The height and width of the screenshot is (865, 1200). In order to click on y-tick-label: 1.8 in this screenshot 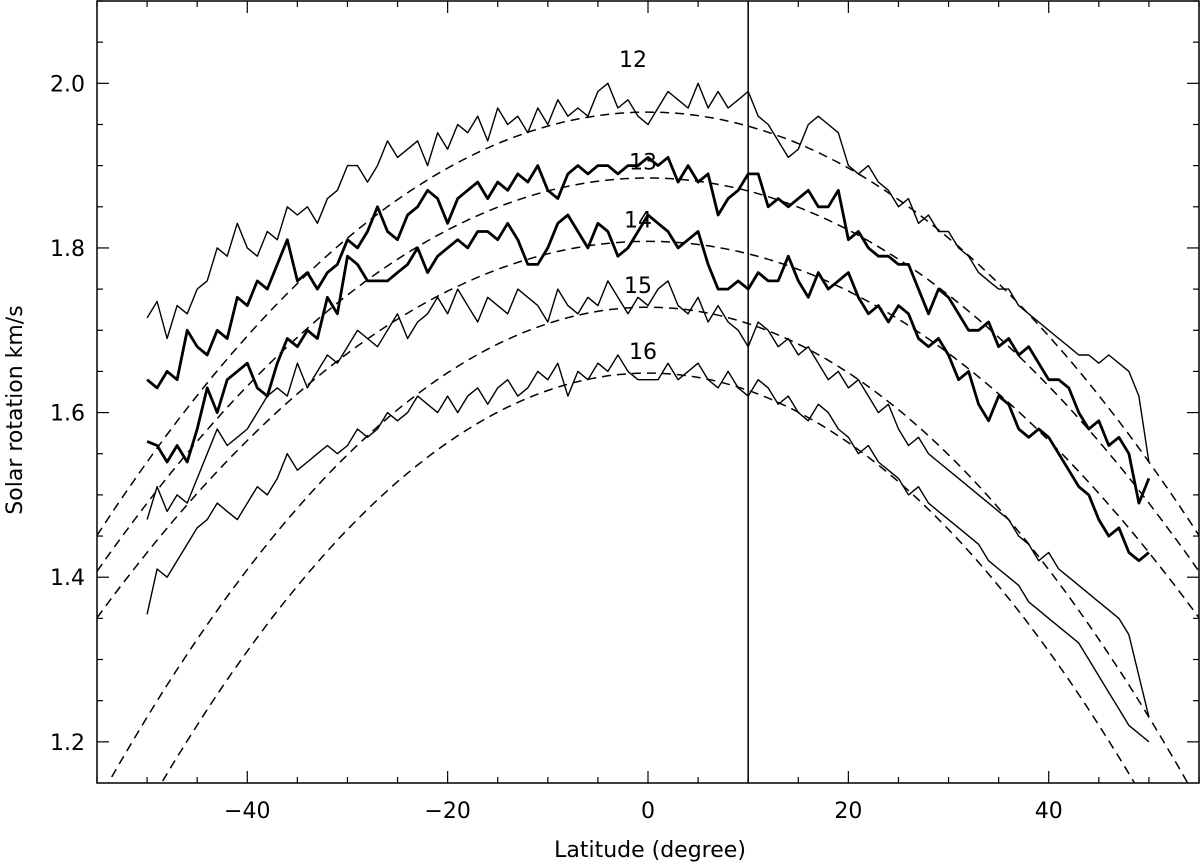, I will do `click(67, 249)`.